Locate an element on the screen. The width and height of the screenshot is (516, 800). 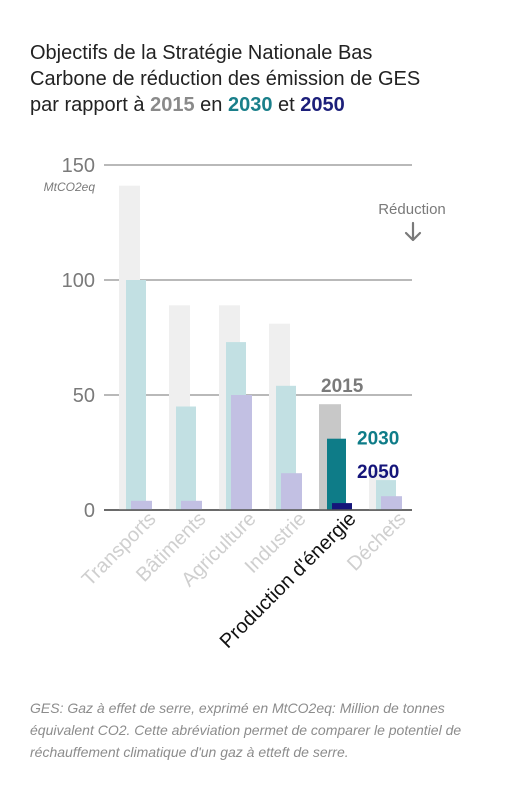
title-line-3-prefix: par rapport à is located at coordinates (87, 105).